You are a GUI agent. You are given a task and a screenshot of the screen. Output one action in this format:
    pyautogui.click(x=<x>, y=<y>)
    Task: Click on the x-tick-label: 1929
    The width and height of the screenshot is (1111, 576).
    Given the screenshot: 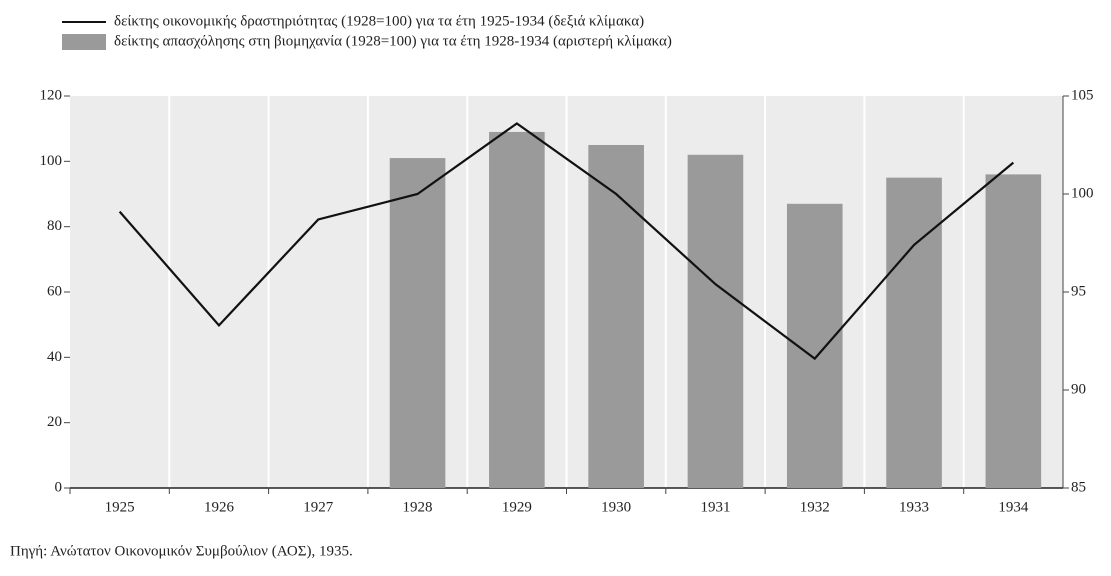 What is the action you would take?
    pyautogui.click(x=517, y=507)
    